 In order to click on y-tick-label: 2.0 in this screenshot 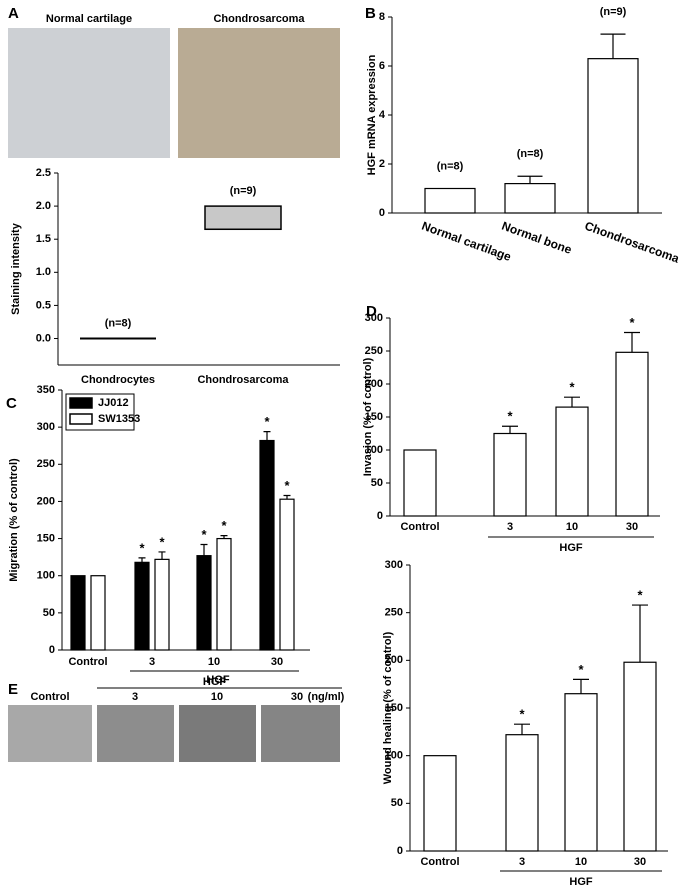, I will do `click(43, 206)`.